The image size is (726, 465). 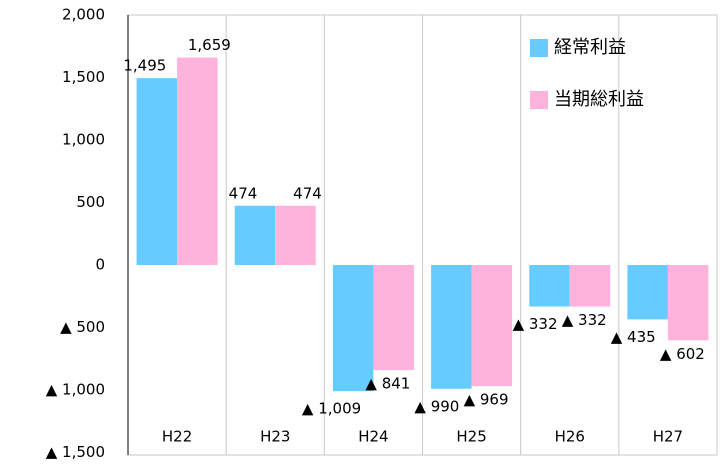 What do you see at coordinates (209, 45) in the screenshot?
I see `value-label: 1,659` at bounding box center [209, 45].